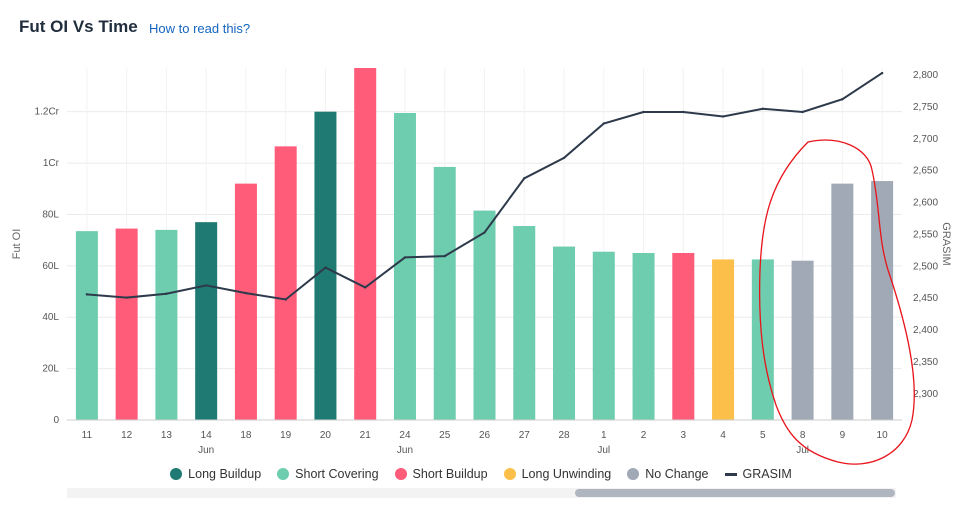  I want to click on legend-label: Short Buildup, so click(450, 474).